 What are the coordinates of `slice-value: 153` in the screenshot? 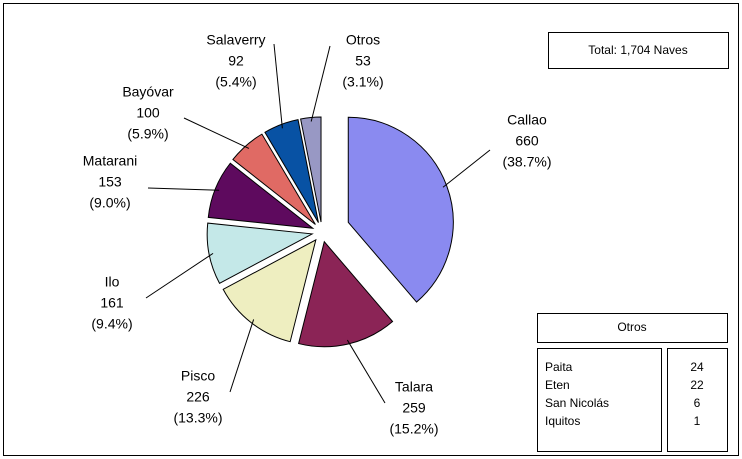 It's located at (110, 182).